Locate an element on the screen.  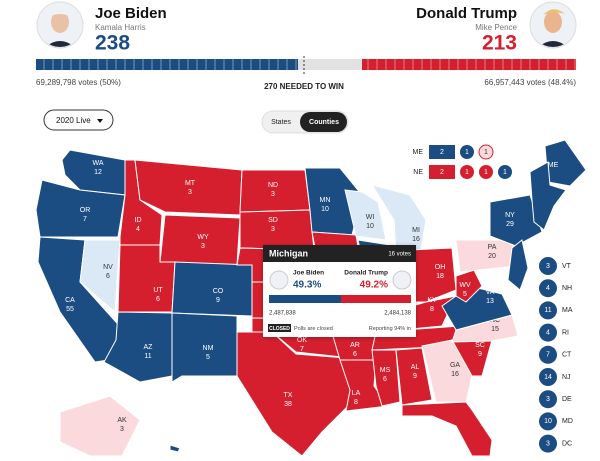
small-state-votes: 11 is located at coordinates (547, 310).